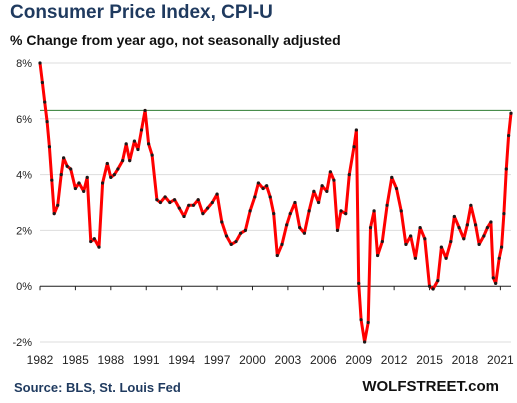  Describe the element at coordinates (252, 360) in the screenshot. I see `x-tick-label: 2000` at that location.